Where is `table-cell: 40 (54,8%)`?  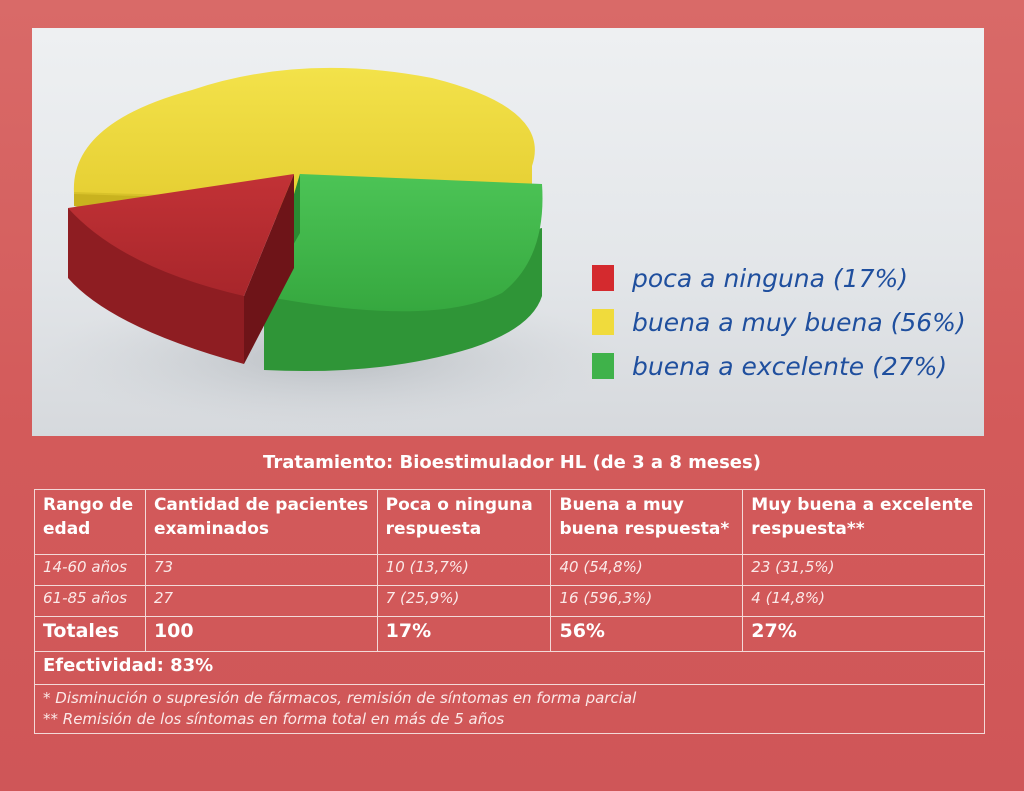 table-cell: 40 (54,8%) is located at coordinates (647, 570).